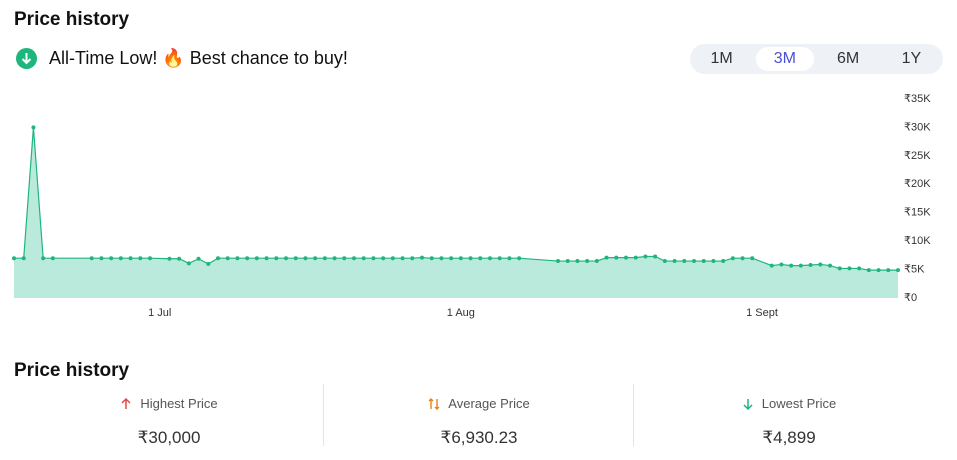 The image size is (957, 460). Describe the element at coordinates (489, 403) in the screenshot. I see `stat-label: Average Price` at that location.